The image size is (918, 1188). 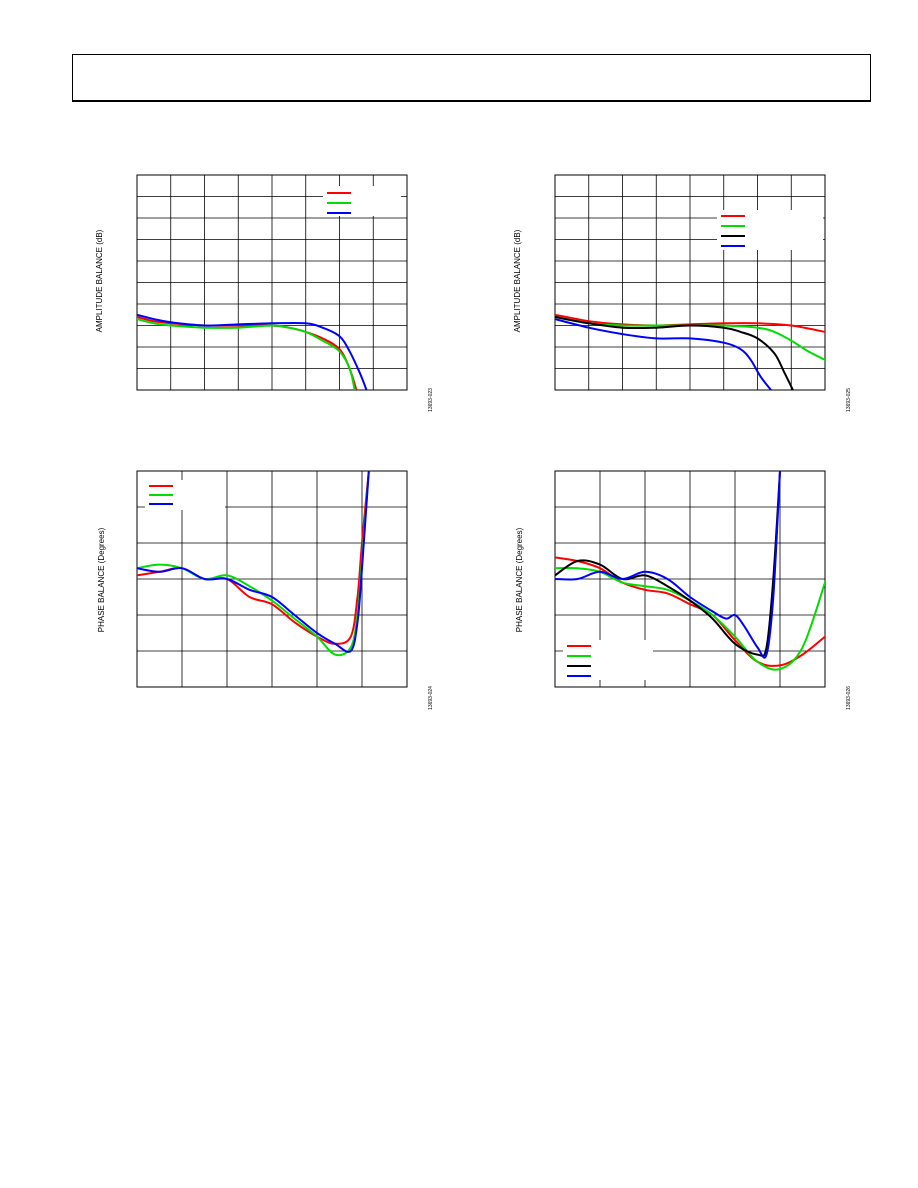 I want to click on phase-balance-chart-left: PHASE BALANCE (Degrees) 13693-024, so click(x=265, y=590).